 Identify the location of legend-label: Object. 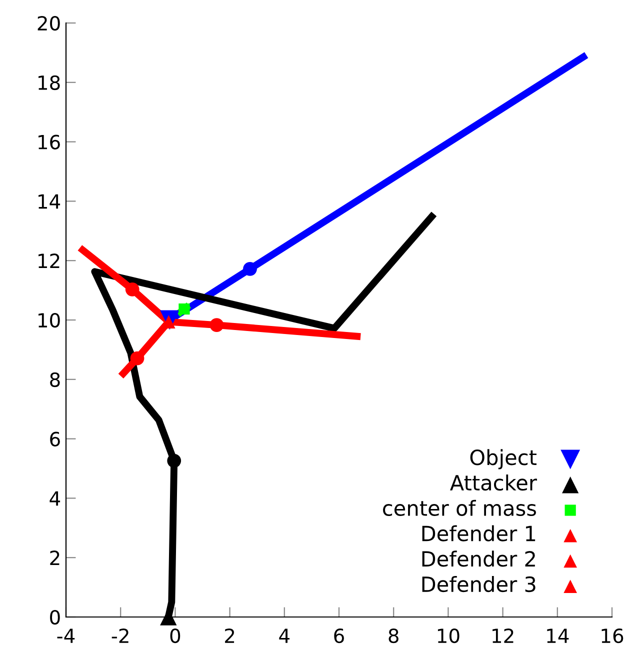
(503, 459).